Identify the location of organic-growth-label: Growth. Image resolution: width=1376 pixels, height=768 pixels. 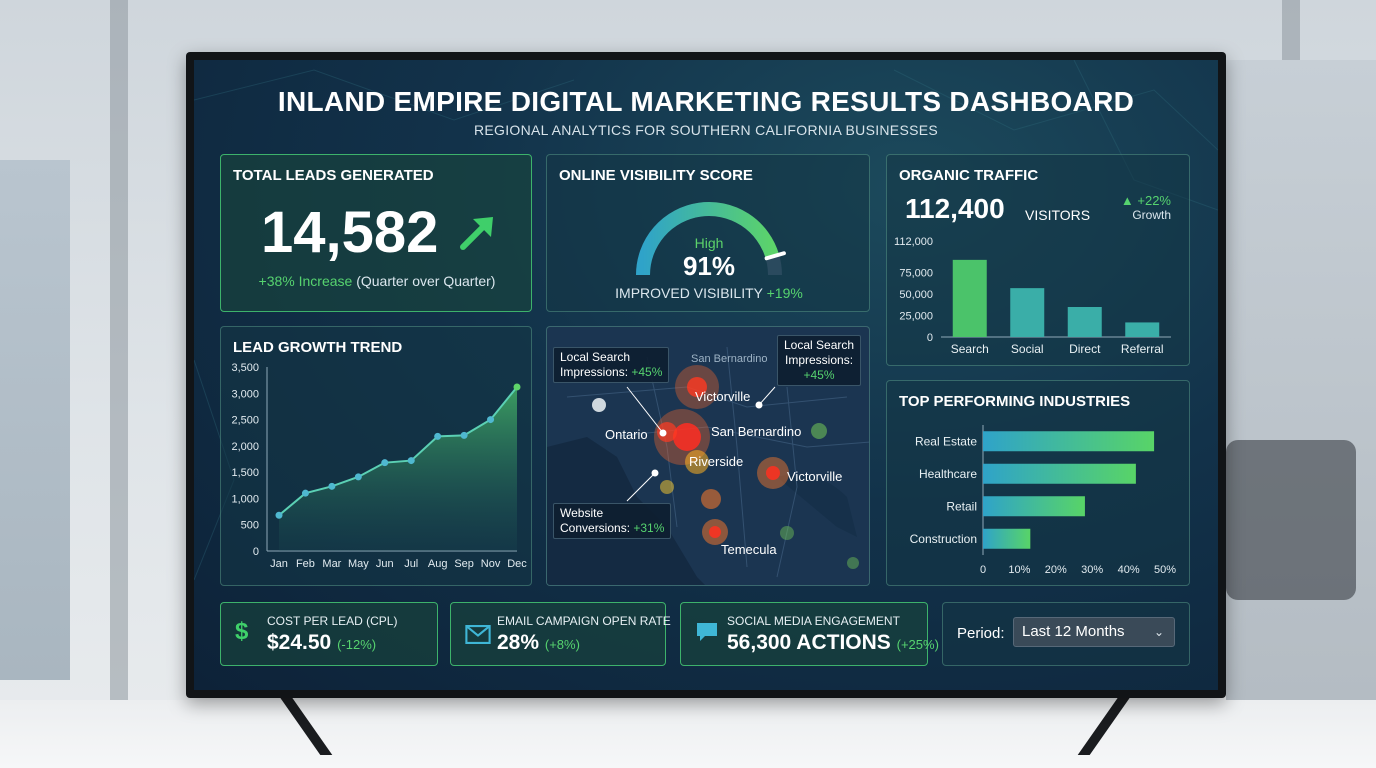
(1151, 215).